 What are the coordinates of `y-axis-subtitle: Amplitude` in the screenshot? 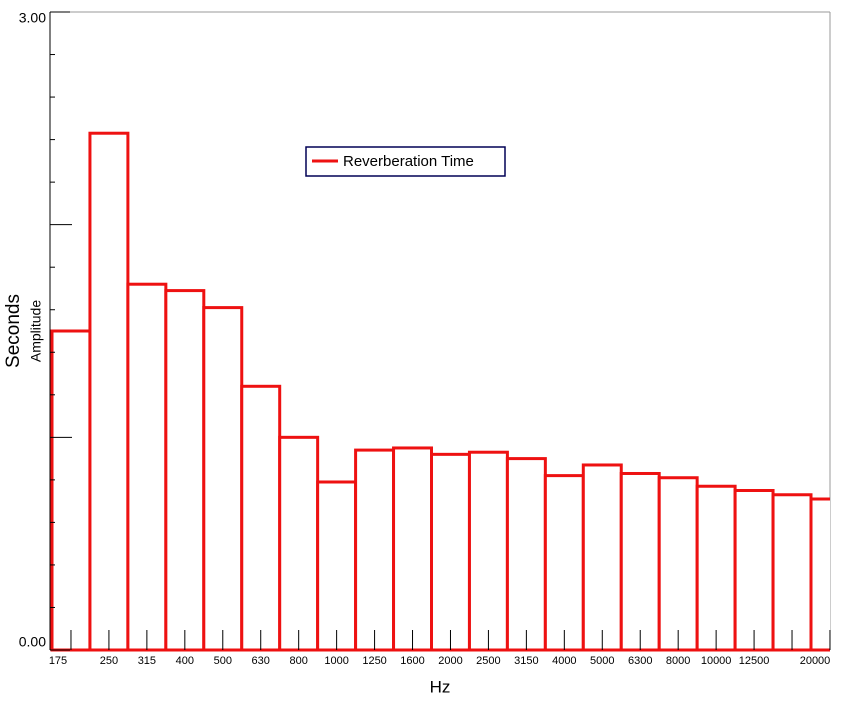 It's located at (36, 331).